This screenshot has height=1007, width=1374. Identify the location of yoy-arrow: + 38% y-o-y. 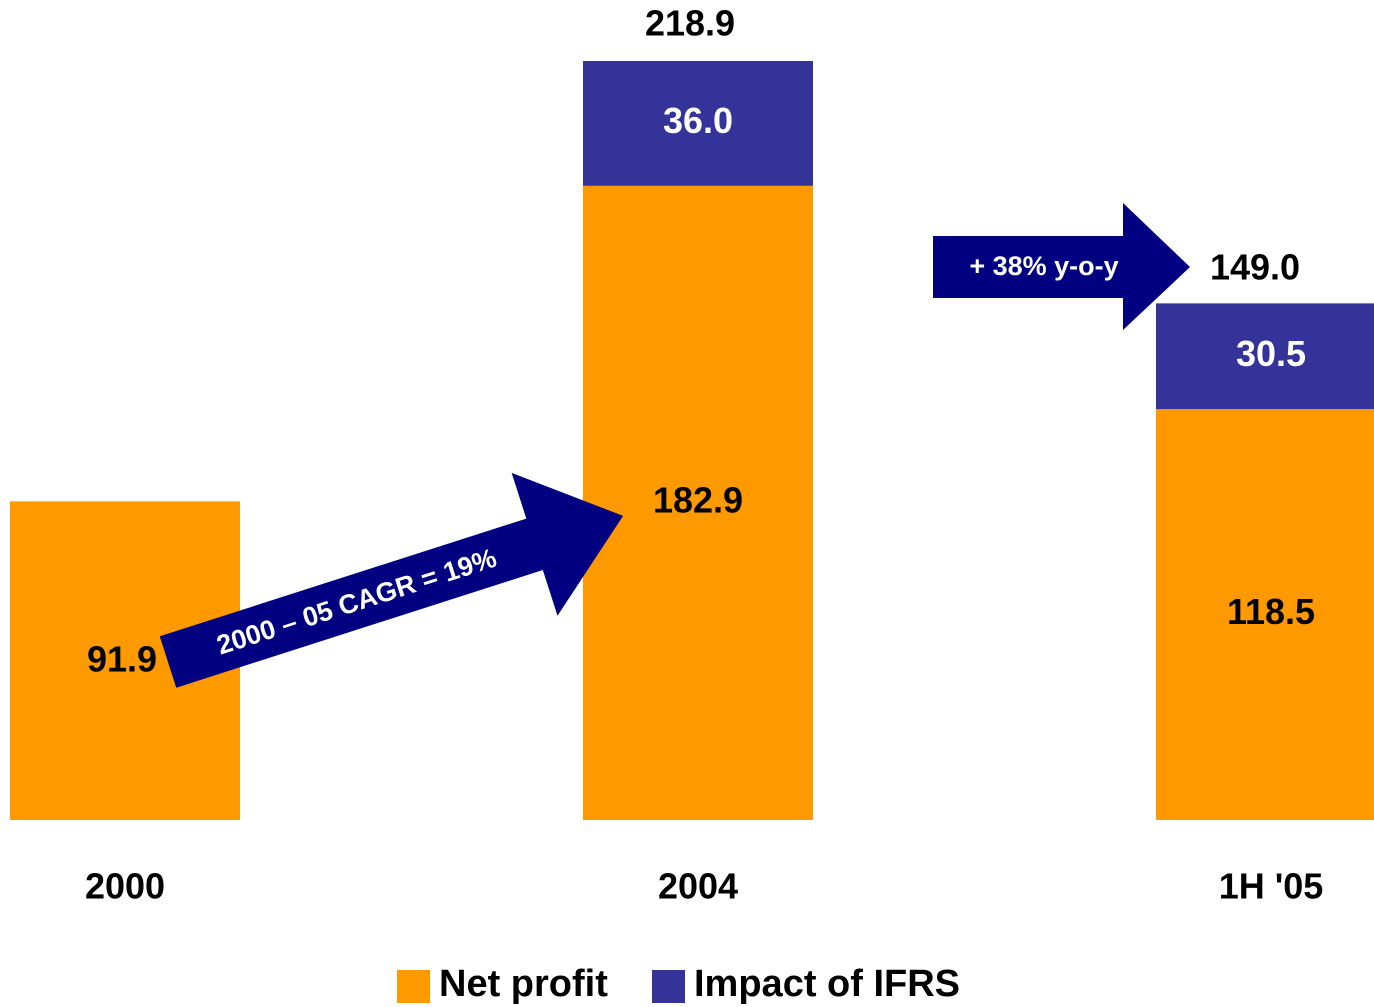
(1061, 266).